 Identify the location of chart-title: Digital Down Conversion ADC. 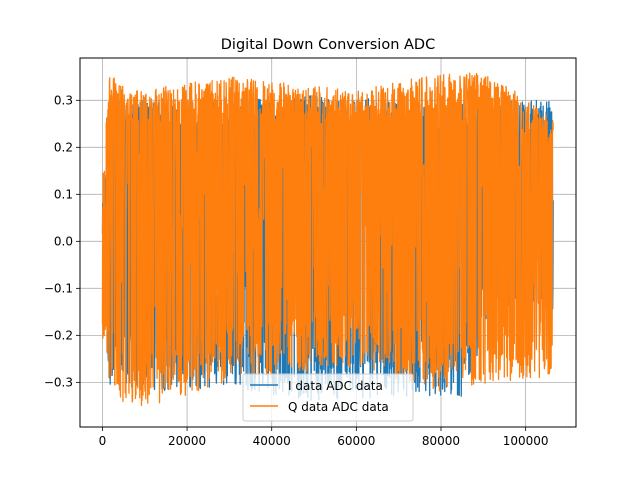
(328, 45).